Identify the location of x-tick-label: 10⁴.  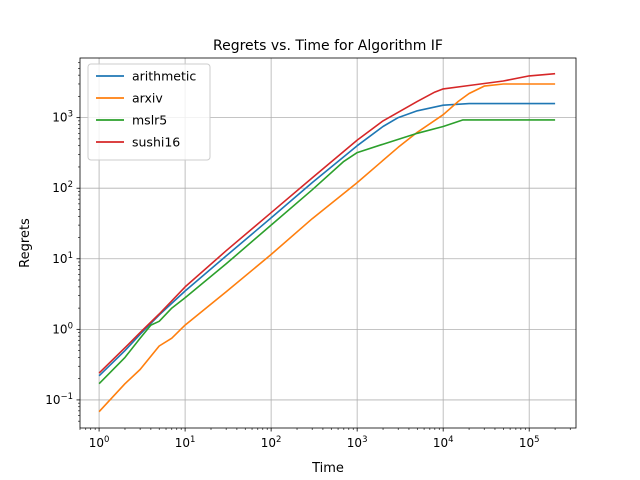
(443, 442).